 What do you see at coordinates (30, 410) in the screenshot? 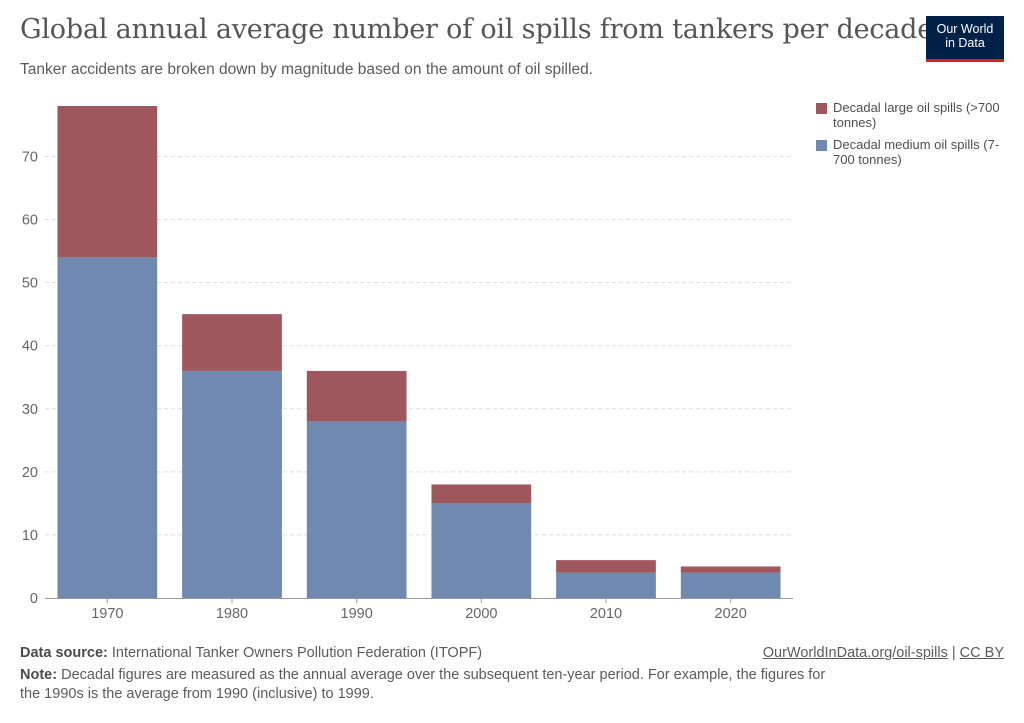
I see `y-tick-label: 30` at bounding box center [30, 410].